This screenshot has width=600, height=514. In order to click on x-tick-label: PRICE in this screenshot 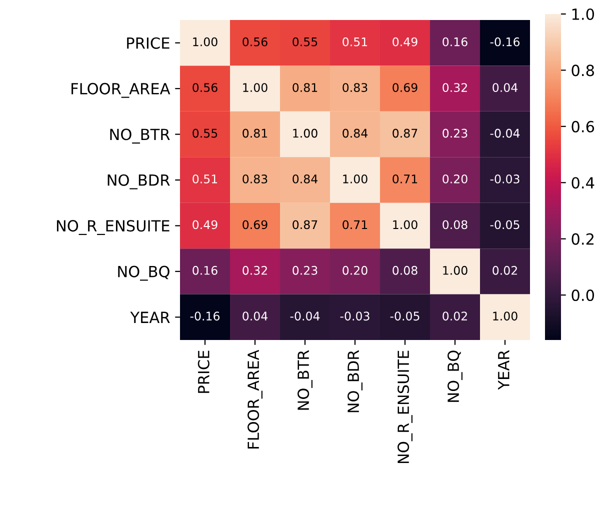, I will do `click(204, 371)`.